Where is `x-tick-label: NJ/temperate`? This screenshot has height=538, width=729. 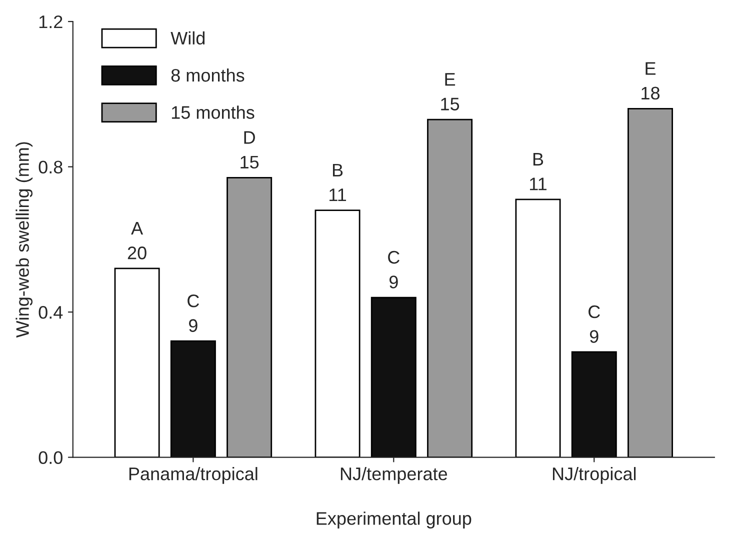 x-tick-label: NJ/temperate is located at coordinates (394, 475).